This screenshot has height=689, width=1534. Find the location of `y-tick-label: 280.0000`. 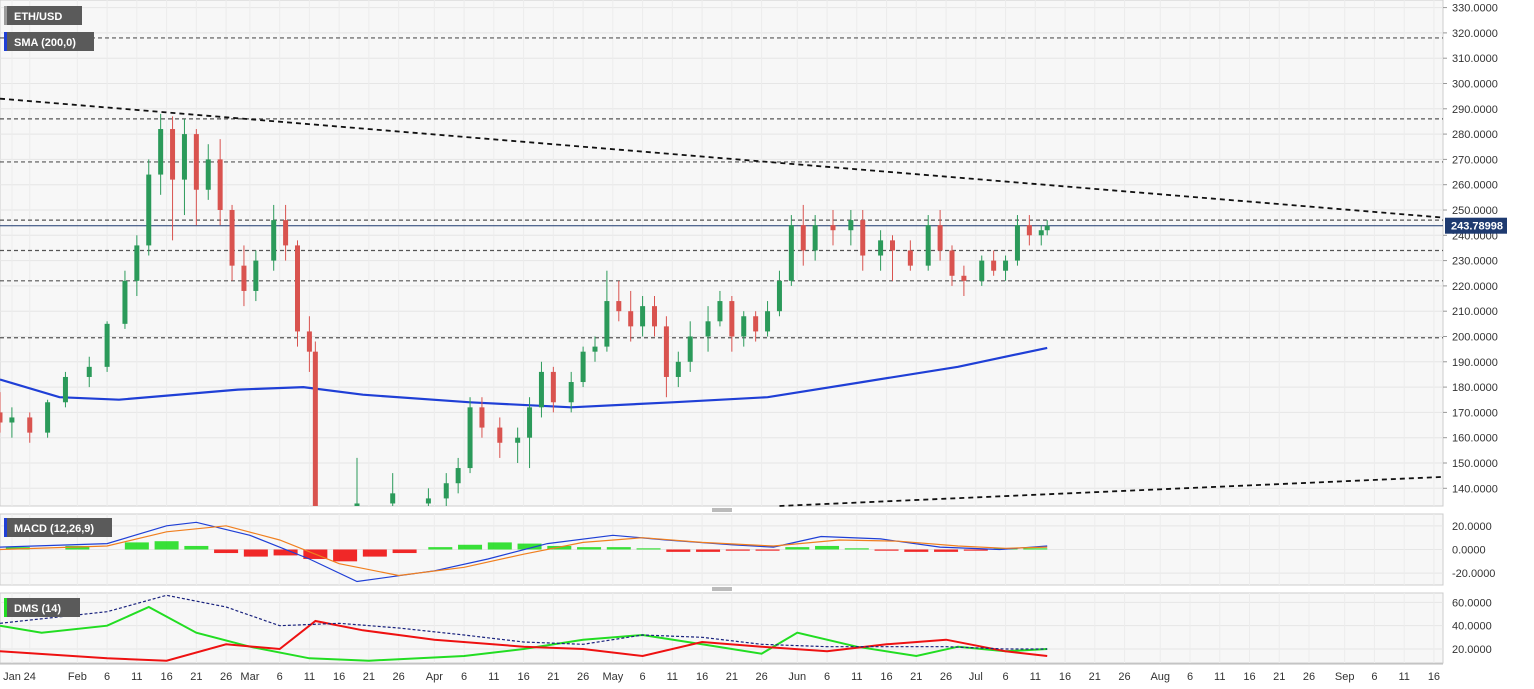

y-tick-label: 280.0000 is located at coordinates (1475, 135).